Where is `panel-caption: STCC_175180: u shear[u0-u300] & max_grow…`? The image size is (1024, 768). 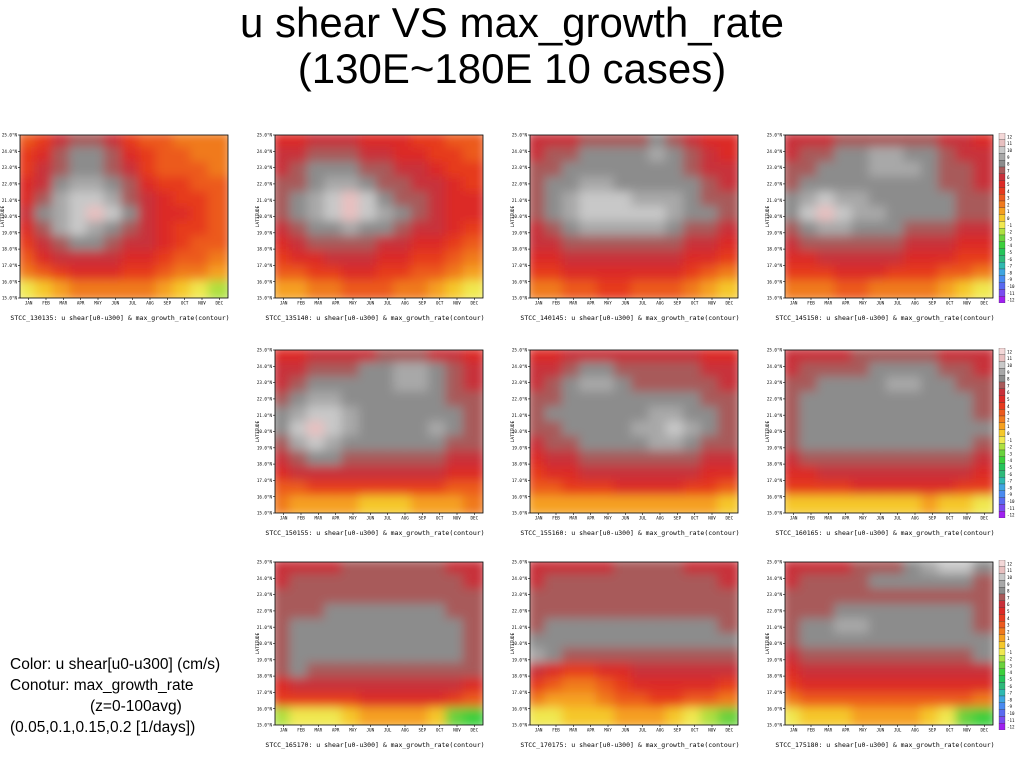
panel-caption: STCC_175180: u shear[u0-u300] & max_grow… is located at coordinates (885, 745).